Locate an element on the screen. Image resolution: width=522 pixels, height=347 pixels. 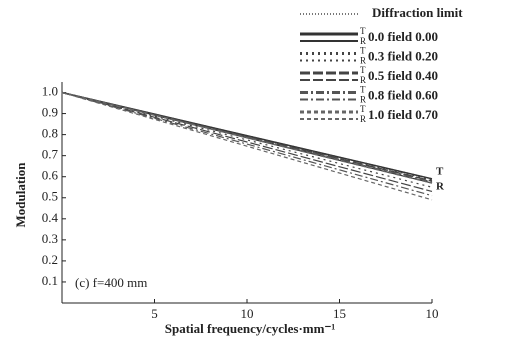
x-axis-label: Spatial frequency/cycles·mm⁻¹ is located at coordinates (250, 328).